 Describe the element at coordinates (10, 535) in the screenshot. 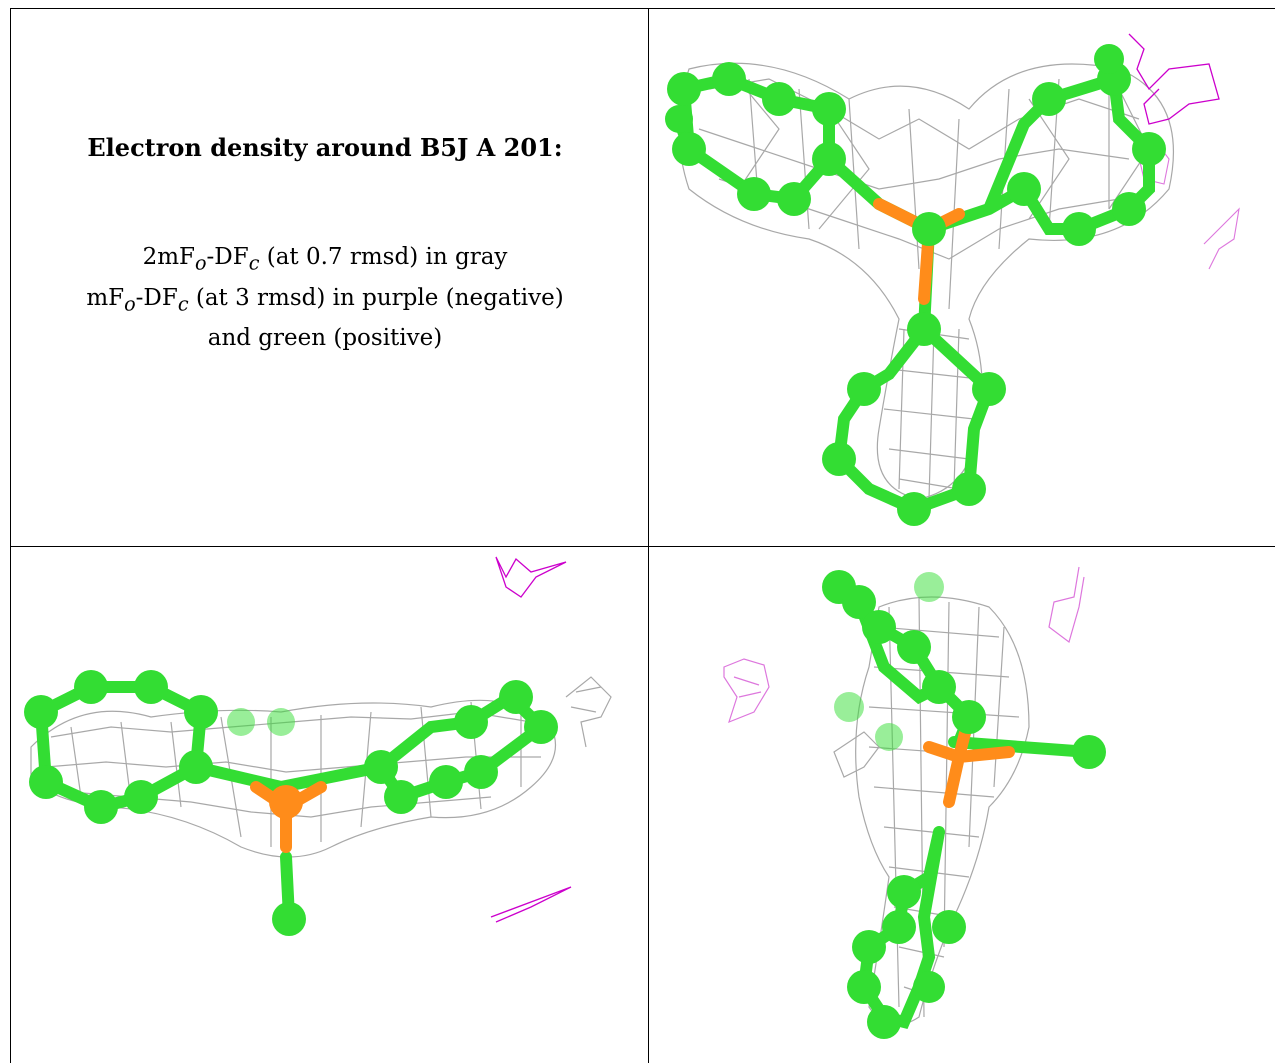

I see `border-left` at that location.